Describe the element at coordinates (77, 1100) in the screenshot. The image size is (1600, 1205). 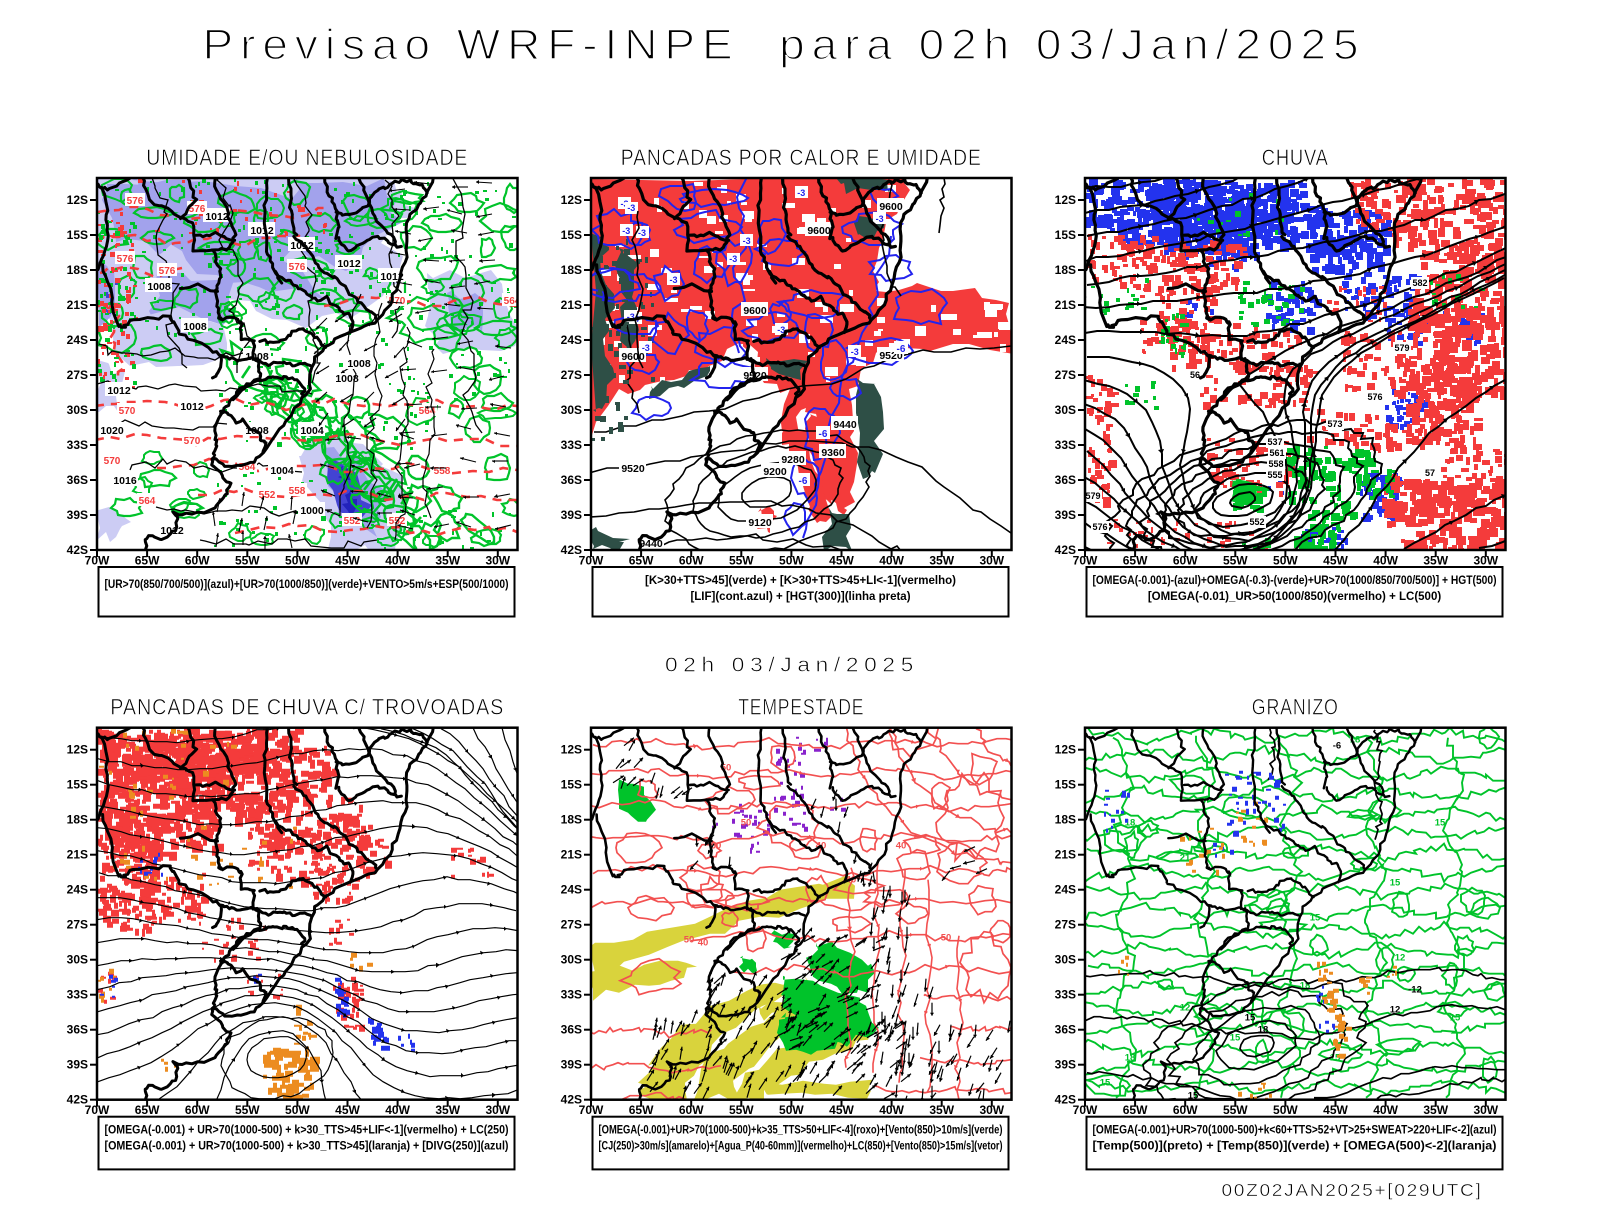
I see `svg-text: 42S` at that location.